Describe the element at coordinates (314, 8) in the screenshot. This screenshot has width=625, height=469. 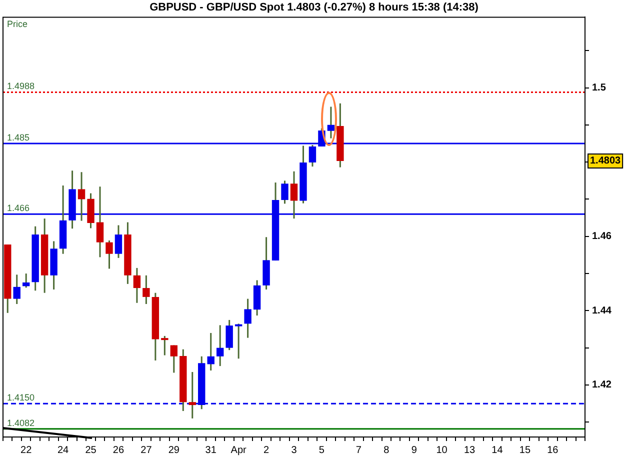
I see `chart-title: GBPUSD - GBP/USD Spot 1.4803 (-0.27%) 8 hours 15:38 (14:38)` at that location.